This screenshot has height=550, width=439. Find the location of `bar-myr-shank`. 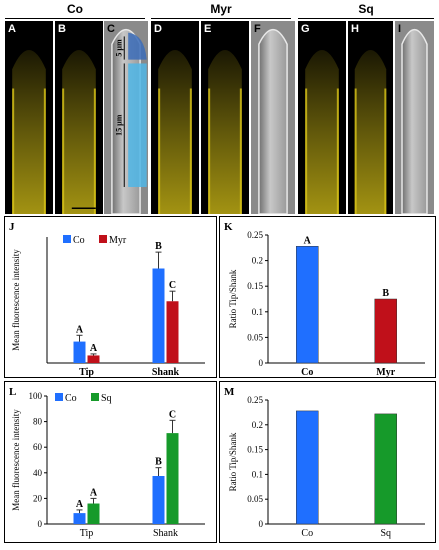

bar-myr-shank is located at coordinates (172, 332).